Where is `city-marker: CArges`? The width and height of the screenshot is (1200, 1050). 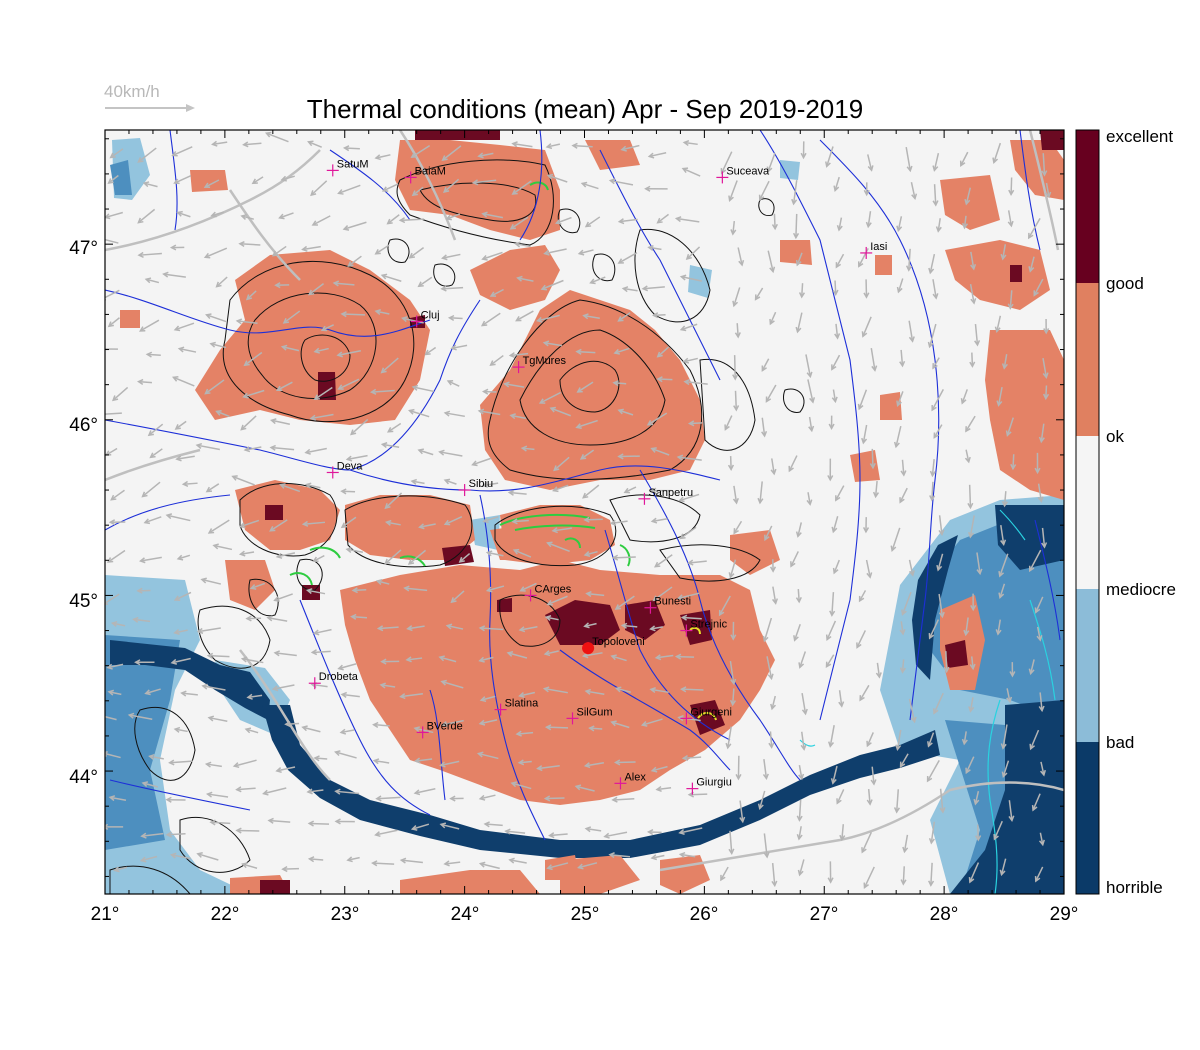 city-marker: CArges is located at coordinates (548, 592).